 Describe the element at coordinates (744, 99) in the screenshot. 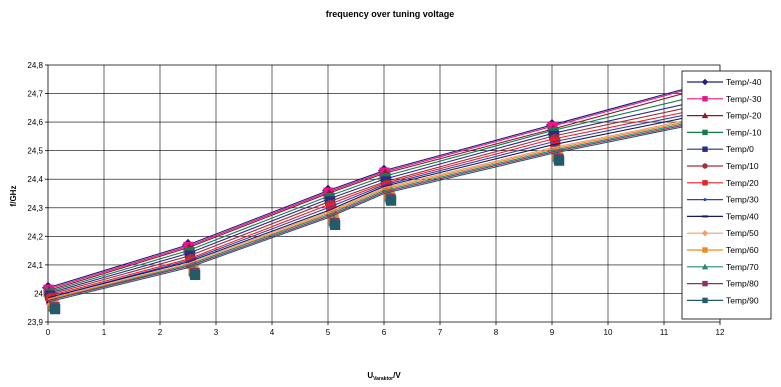

I see `legend-label: Temp/-30` at that location.